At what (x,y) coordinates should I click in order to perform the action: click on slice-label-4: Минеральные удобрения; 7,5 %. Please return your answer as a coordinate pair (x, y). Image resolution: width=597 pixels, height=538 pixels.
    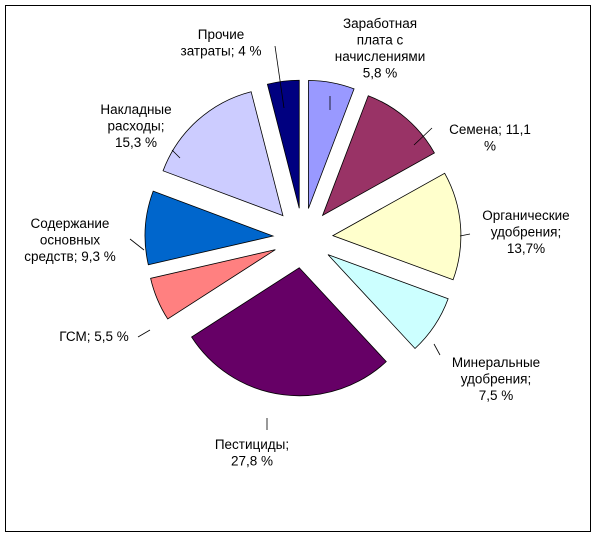
    Looking at the image, I should click on (496, 379).